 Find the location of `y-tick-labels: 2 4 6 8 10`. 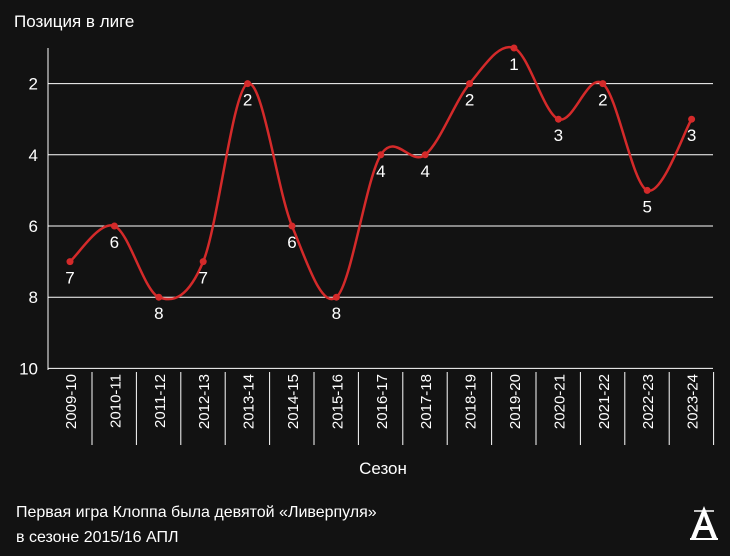

y-tick-labels: 2 4 6 8 10 is located at coordinates (28, 227).